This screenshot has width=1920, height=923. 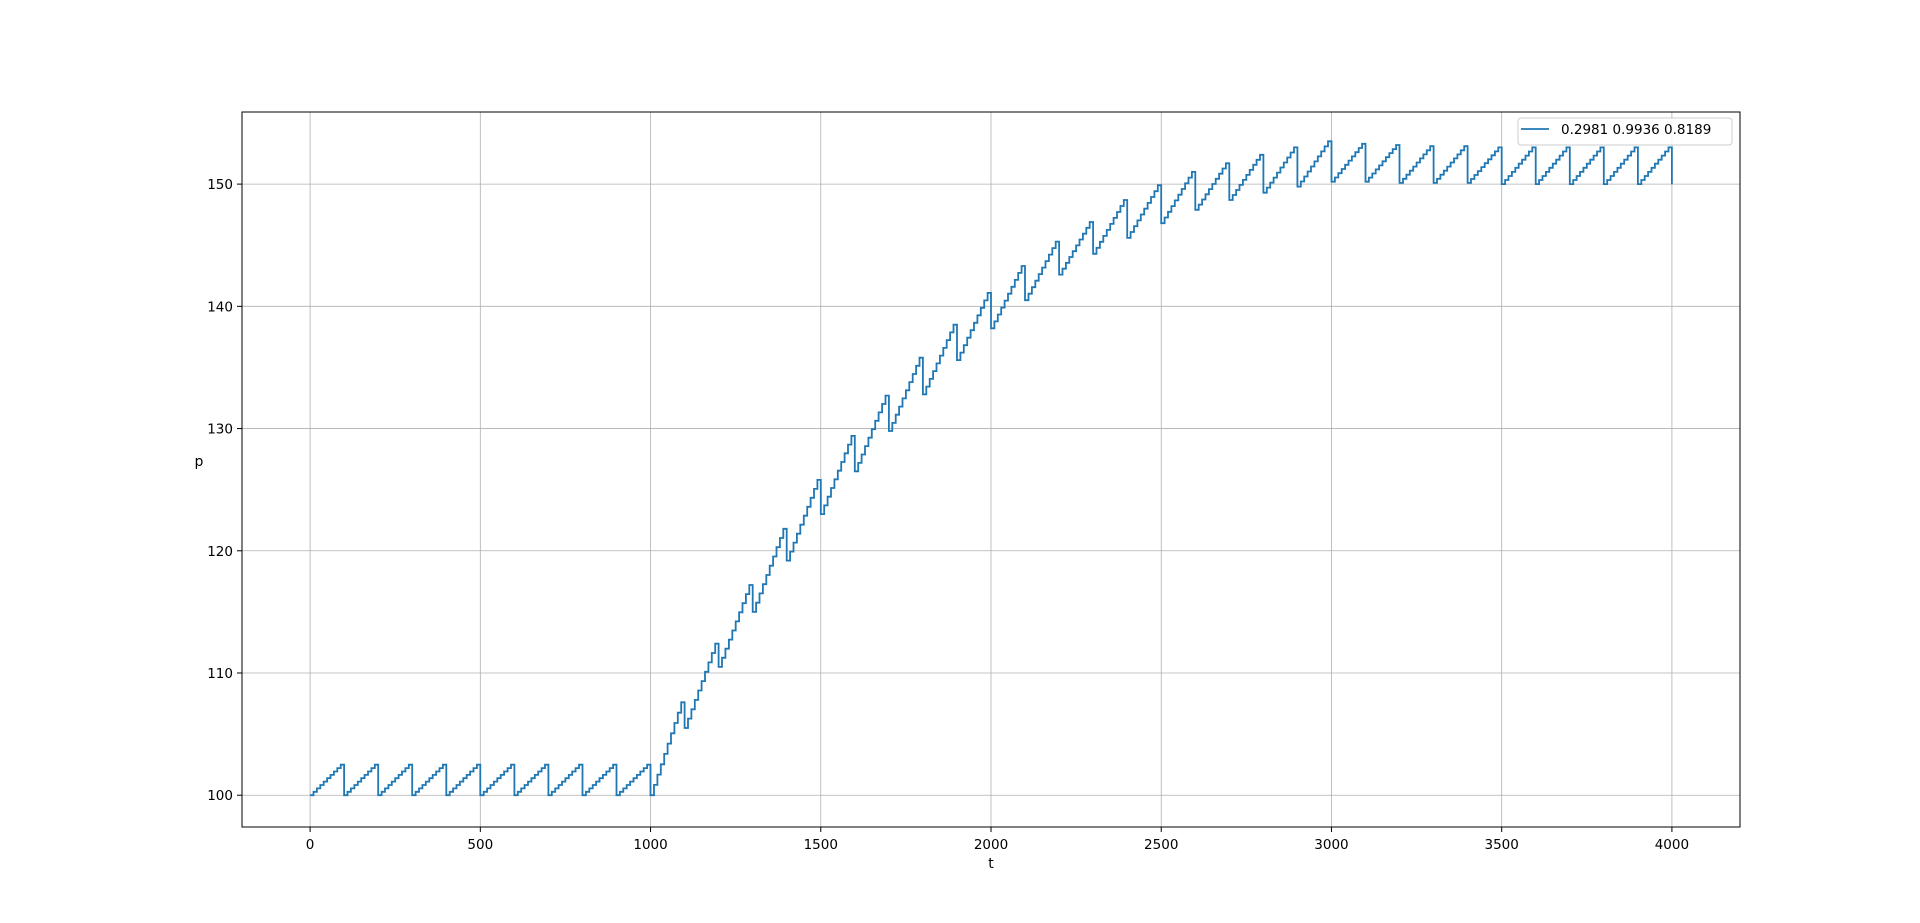 I want to click on x-axis-label: t, so click(x=991, y=864).